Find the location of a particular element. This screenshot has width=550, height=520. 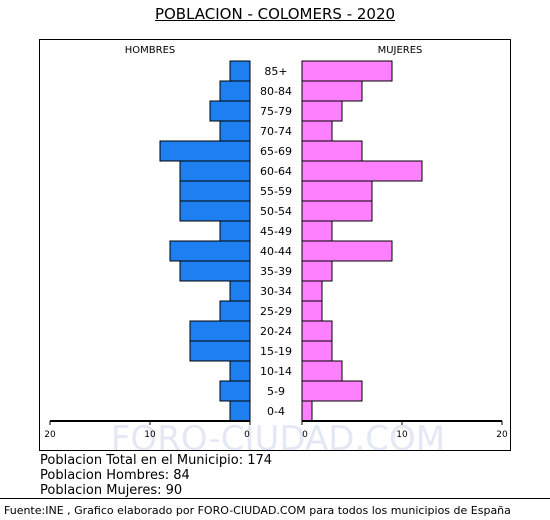

age-label-40-44: 40-44 is located at coordinates (276, 251).